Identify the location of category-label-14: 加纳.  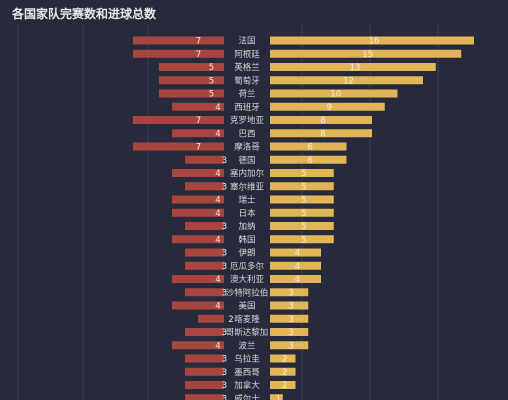
(246, 226).